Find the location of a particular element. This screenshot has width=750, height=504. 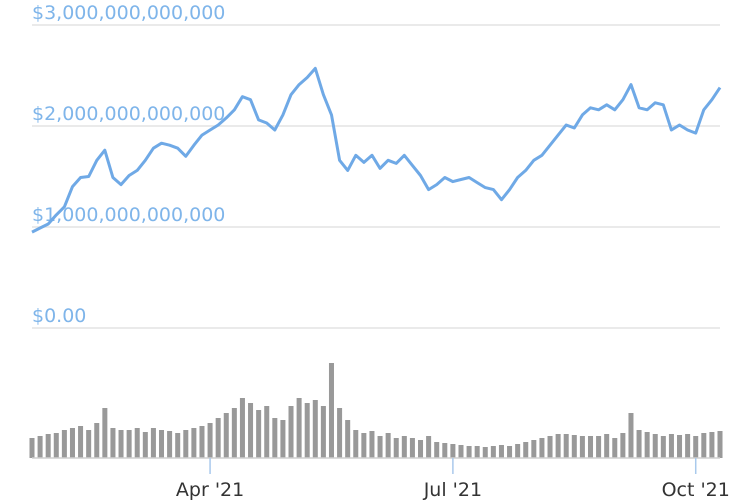

y-tick-label: $1,000,000,000,000 is located at coordinates (128, 215).